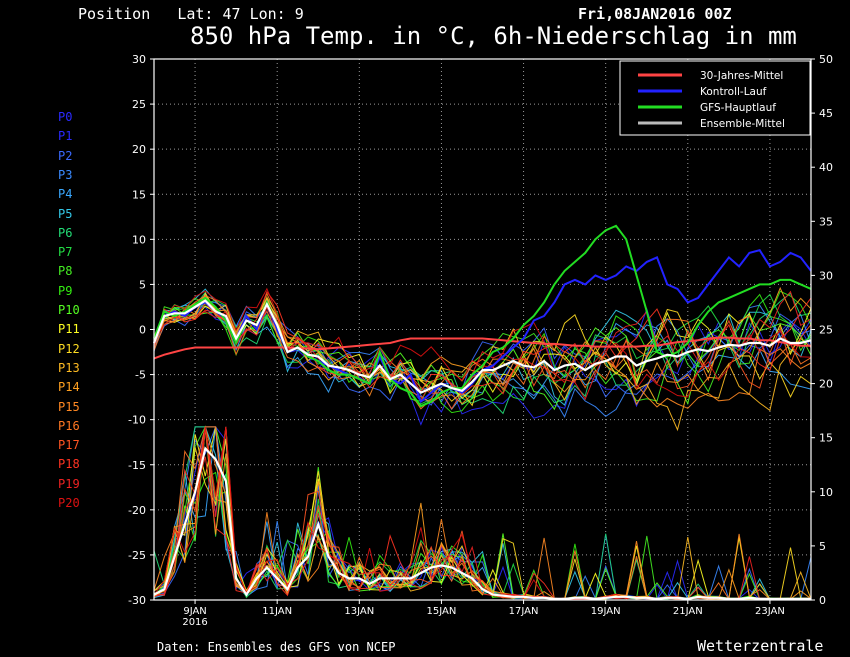 The width and height of the screenshot is (850, 657). I want to click on y-left-tick-label: 25, so click(139, 104).